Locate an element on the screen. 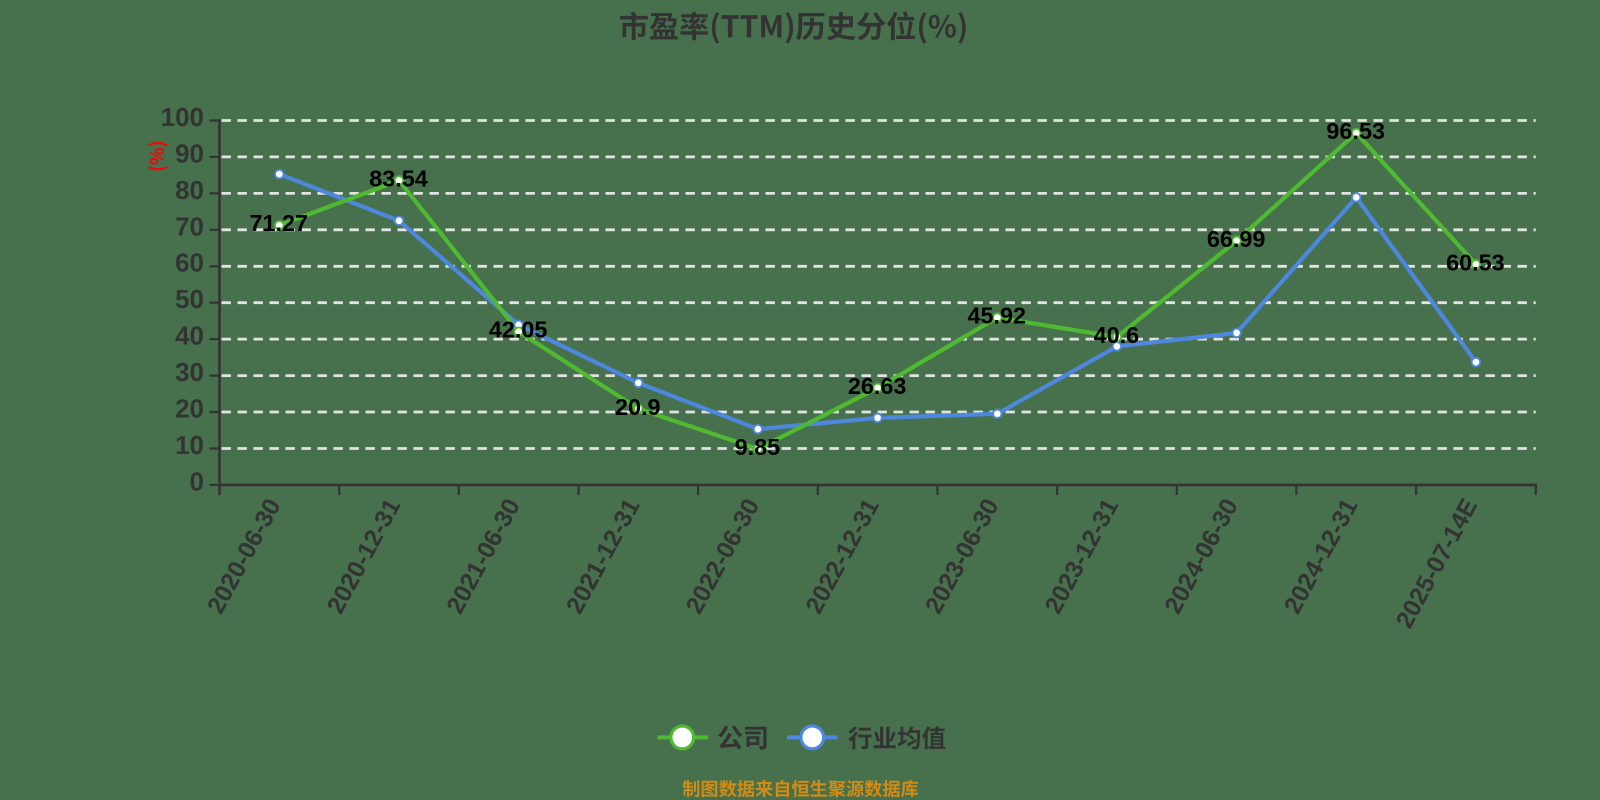 The width and height of the screenshot is (1600, 800). svg-text: 60 is located at coordinates (189, 263).